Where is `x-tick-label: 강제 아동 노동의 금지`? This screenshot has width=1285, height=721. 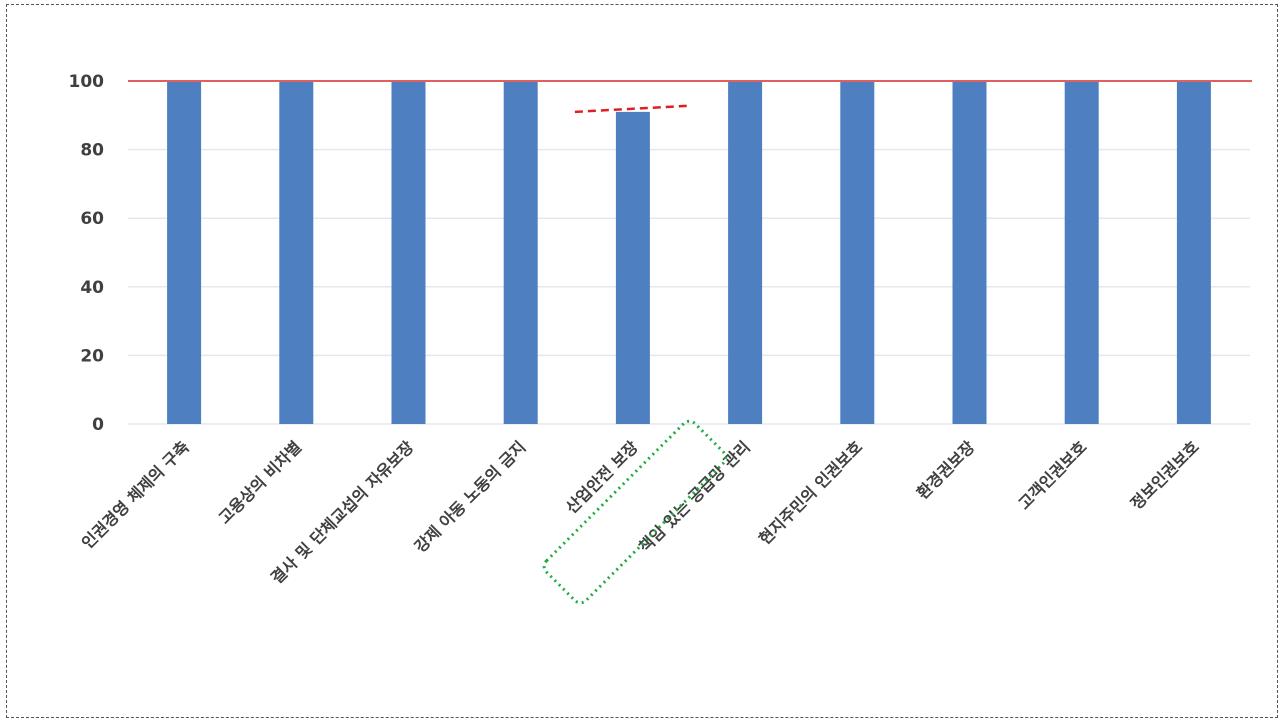
x-tick-label: 강제 아동 노동의 금지 is located at coordinates (470, 496).